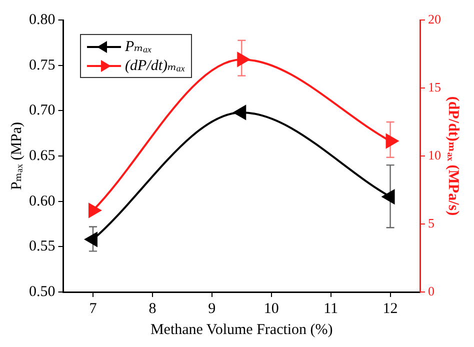 The height and width of the screenshot is (347, 474). What do you see at coordinates (42, 20) in the screenshot?
I see `y-tick-label: 0.80` at bounding box center [42, 20].